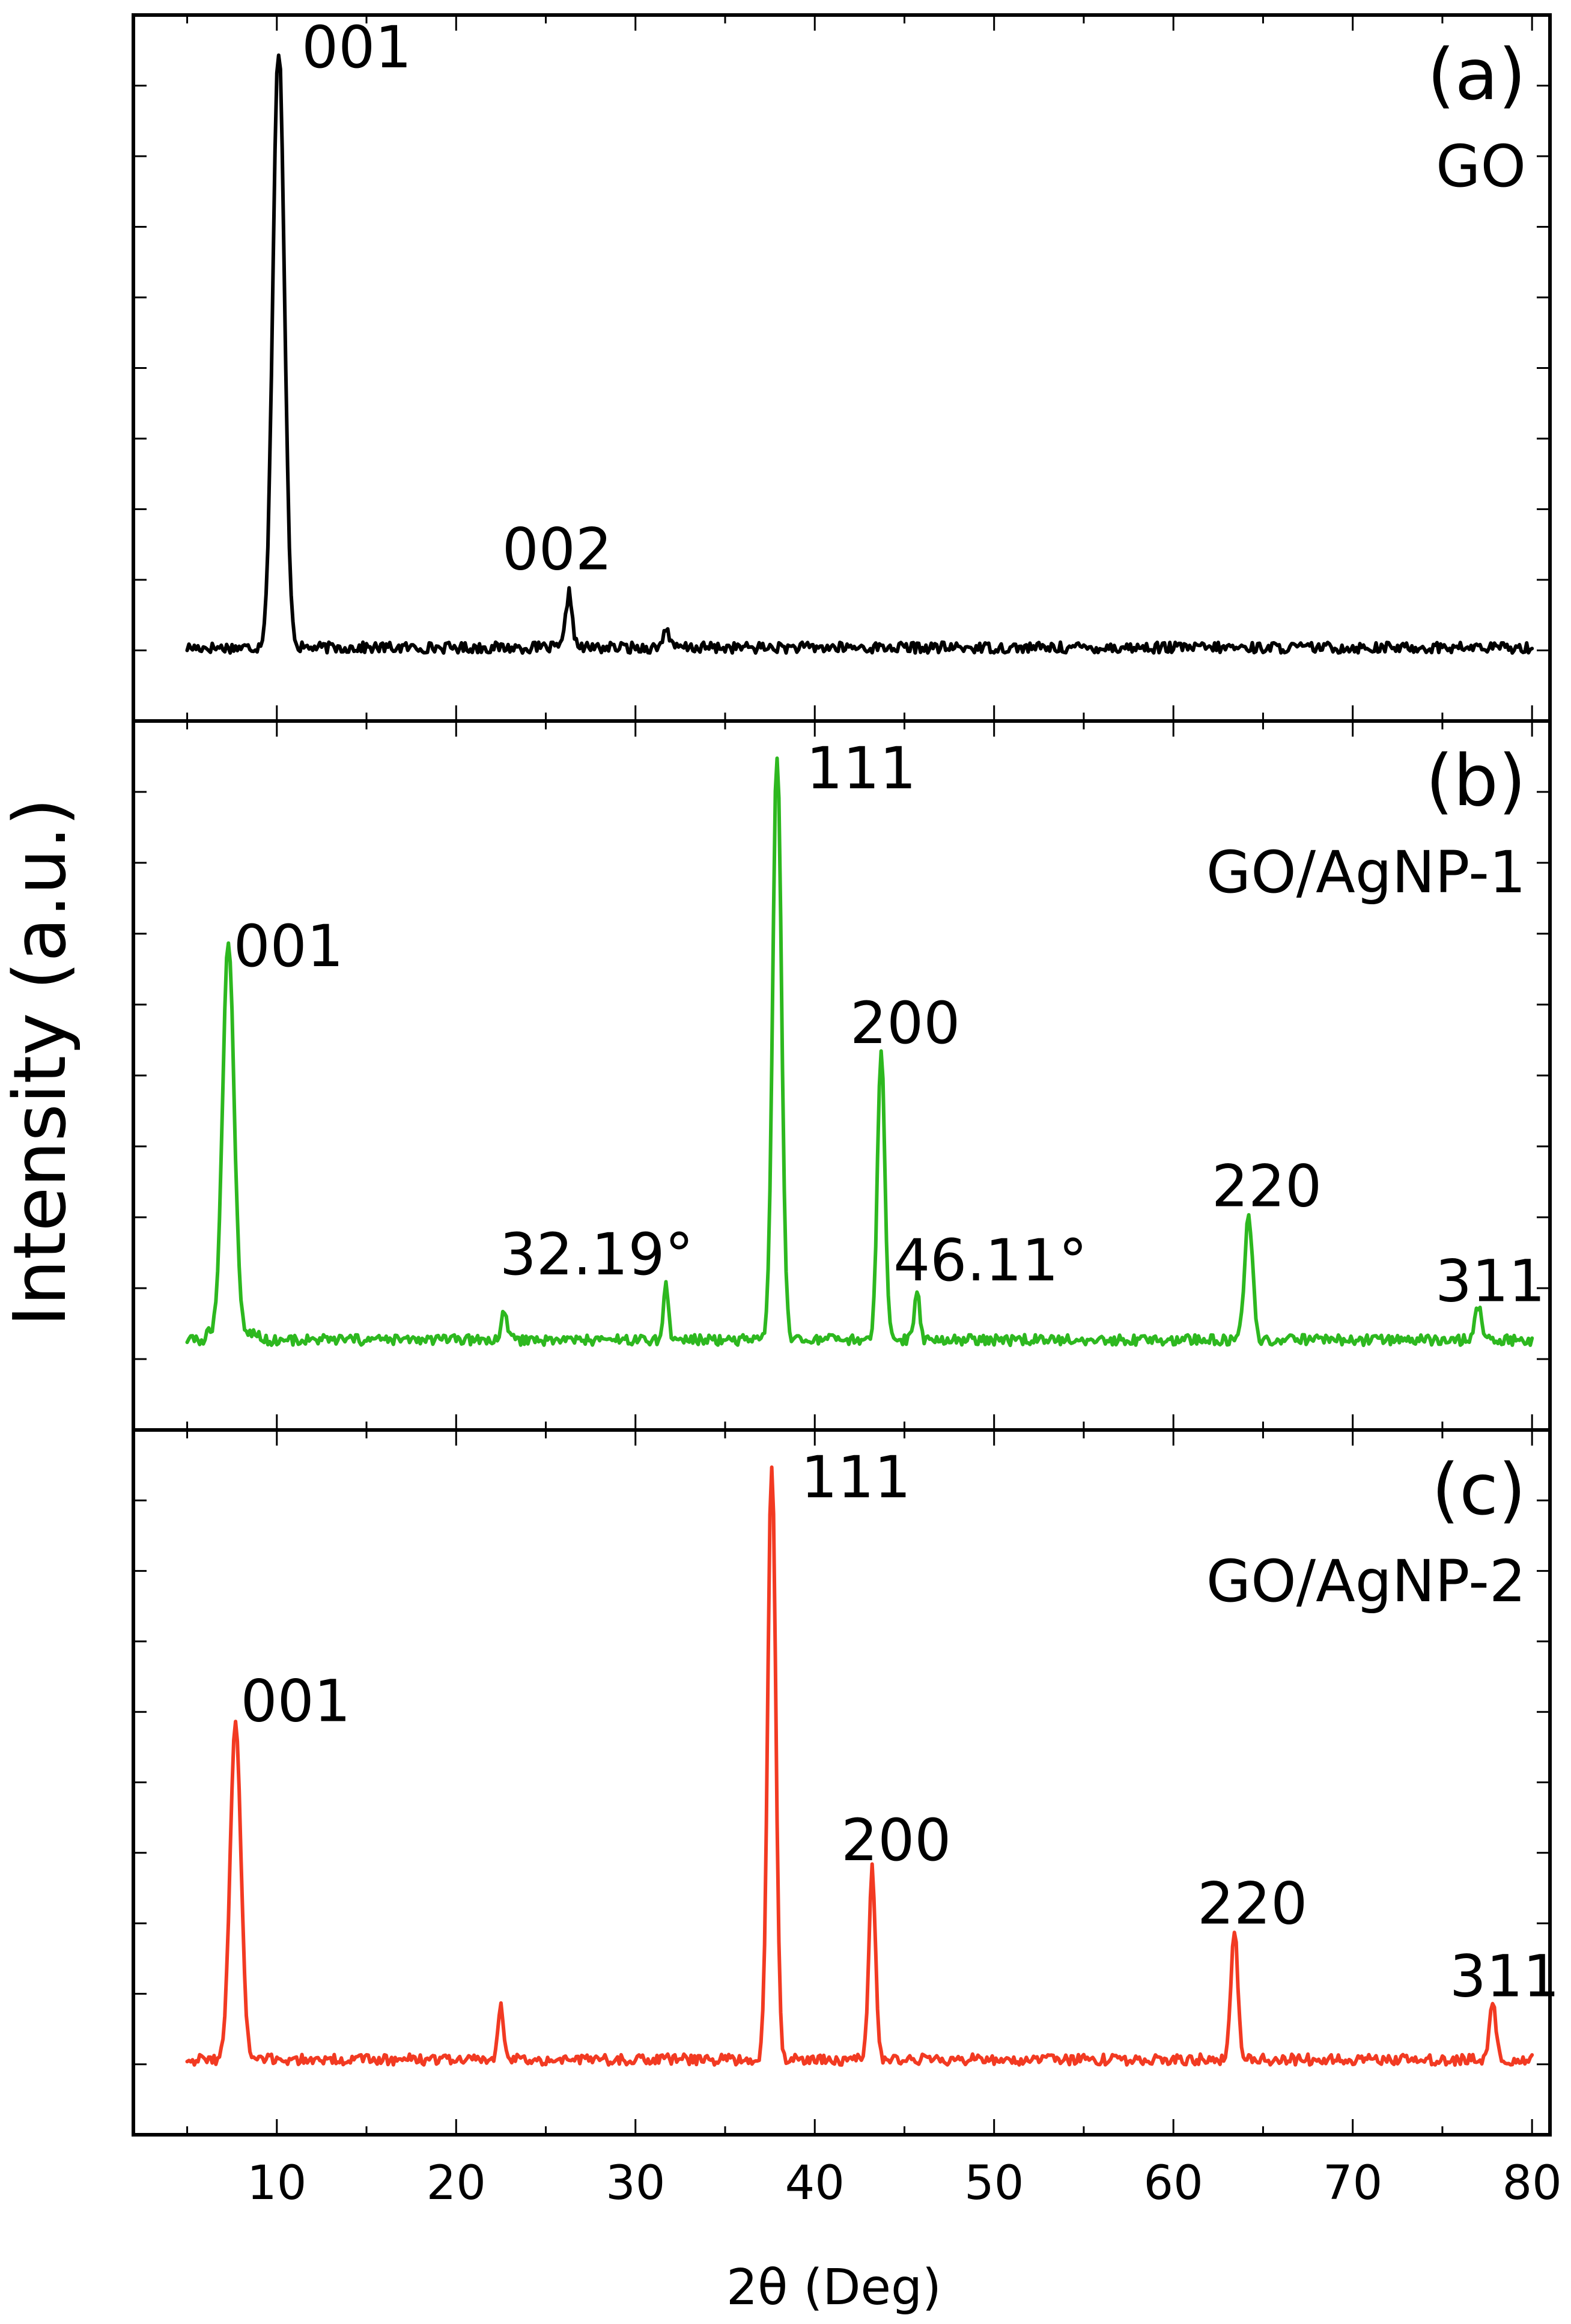 The image size is (1571, 2324). What do you see at coordinates (1476, 75) in the screenshot?
I see `panel-tag: (a)` at bounding box center [1476, 75].